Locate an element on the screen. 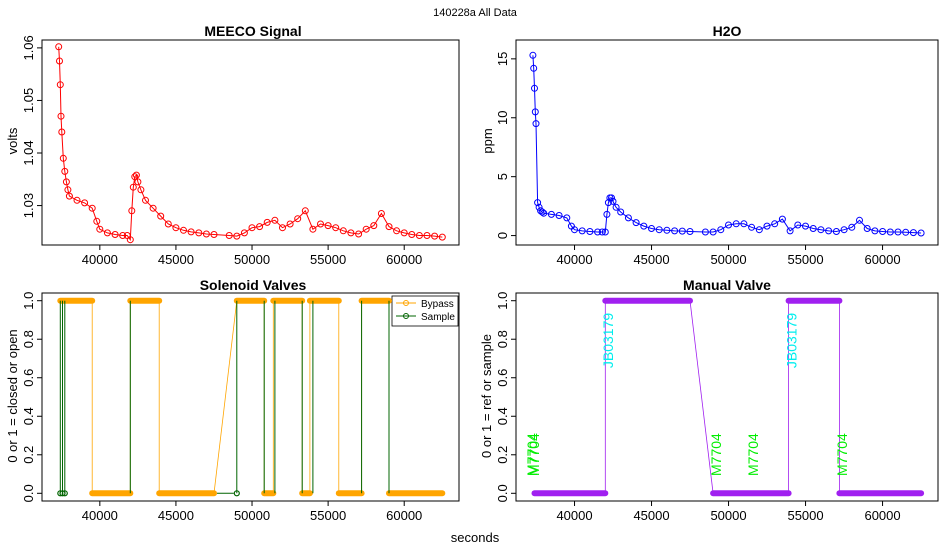 The height and width of the screenshot is (550, 950). meeco-series-line is located at coordinates (250, 144).